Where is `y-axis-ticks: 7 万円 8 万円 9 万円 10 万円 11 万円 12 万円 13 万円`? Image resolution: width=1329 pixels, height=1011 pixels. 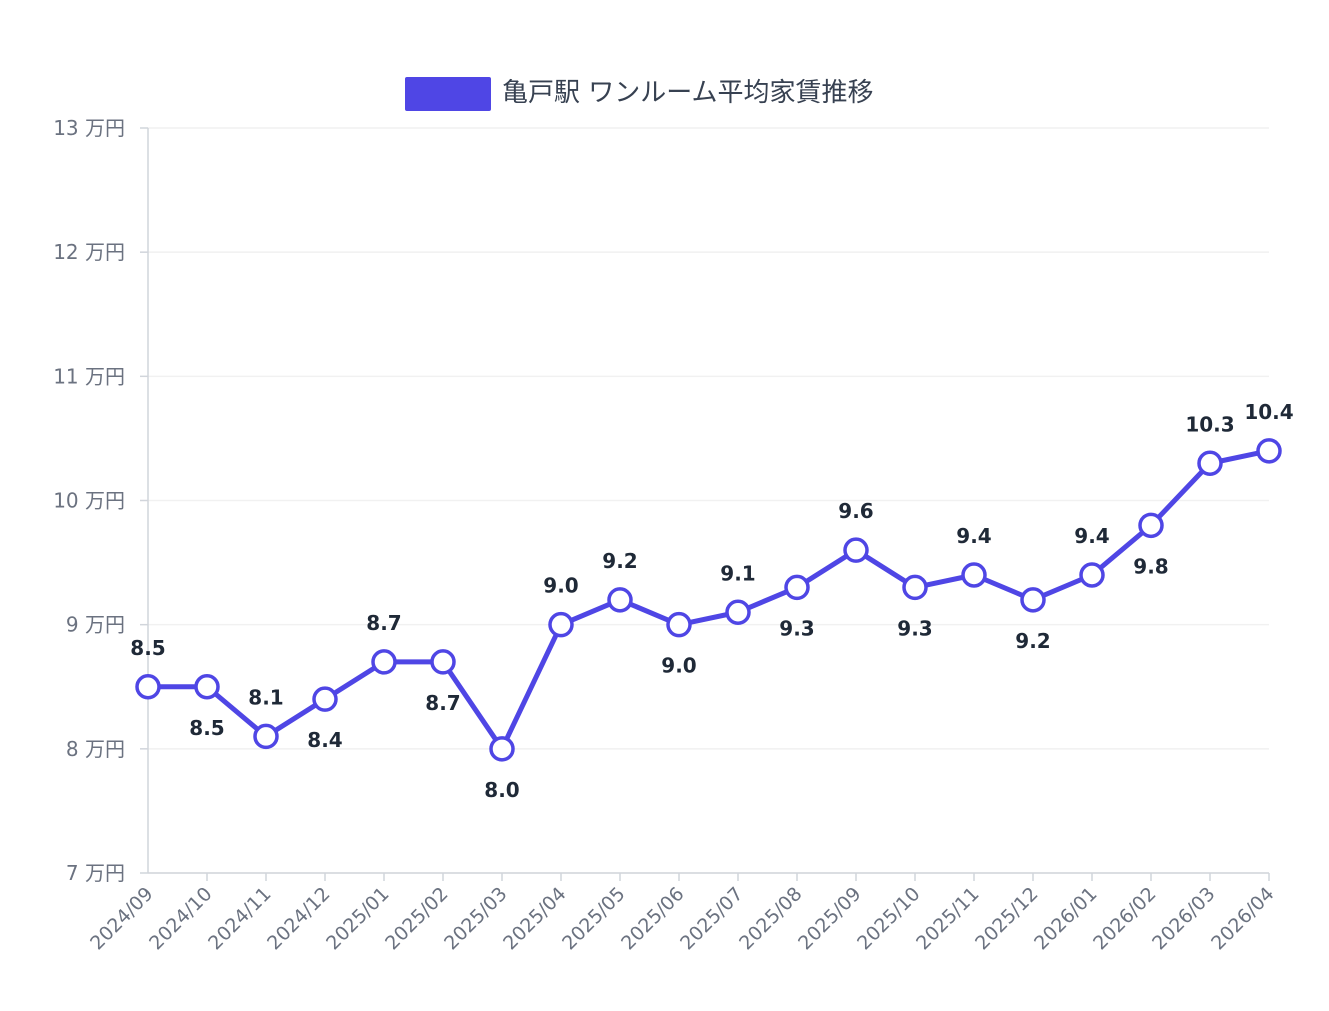
y-axis-ticks: 7 万円 8 万円 9 万円 10 万円 11 万円 12 万円 13 万円 is located at coordinates (100, 500).